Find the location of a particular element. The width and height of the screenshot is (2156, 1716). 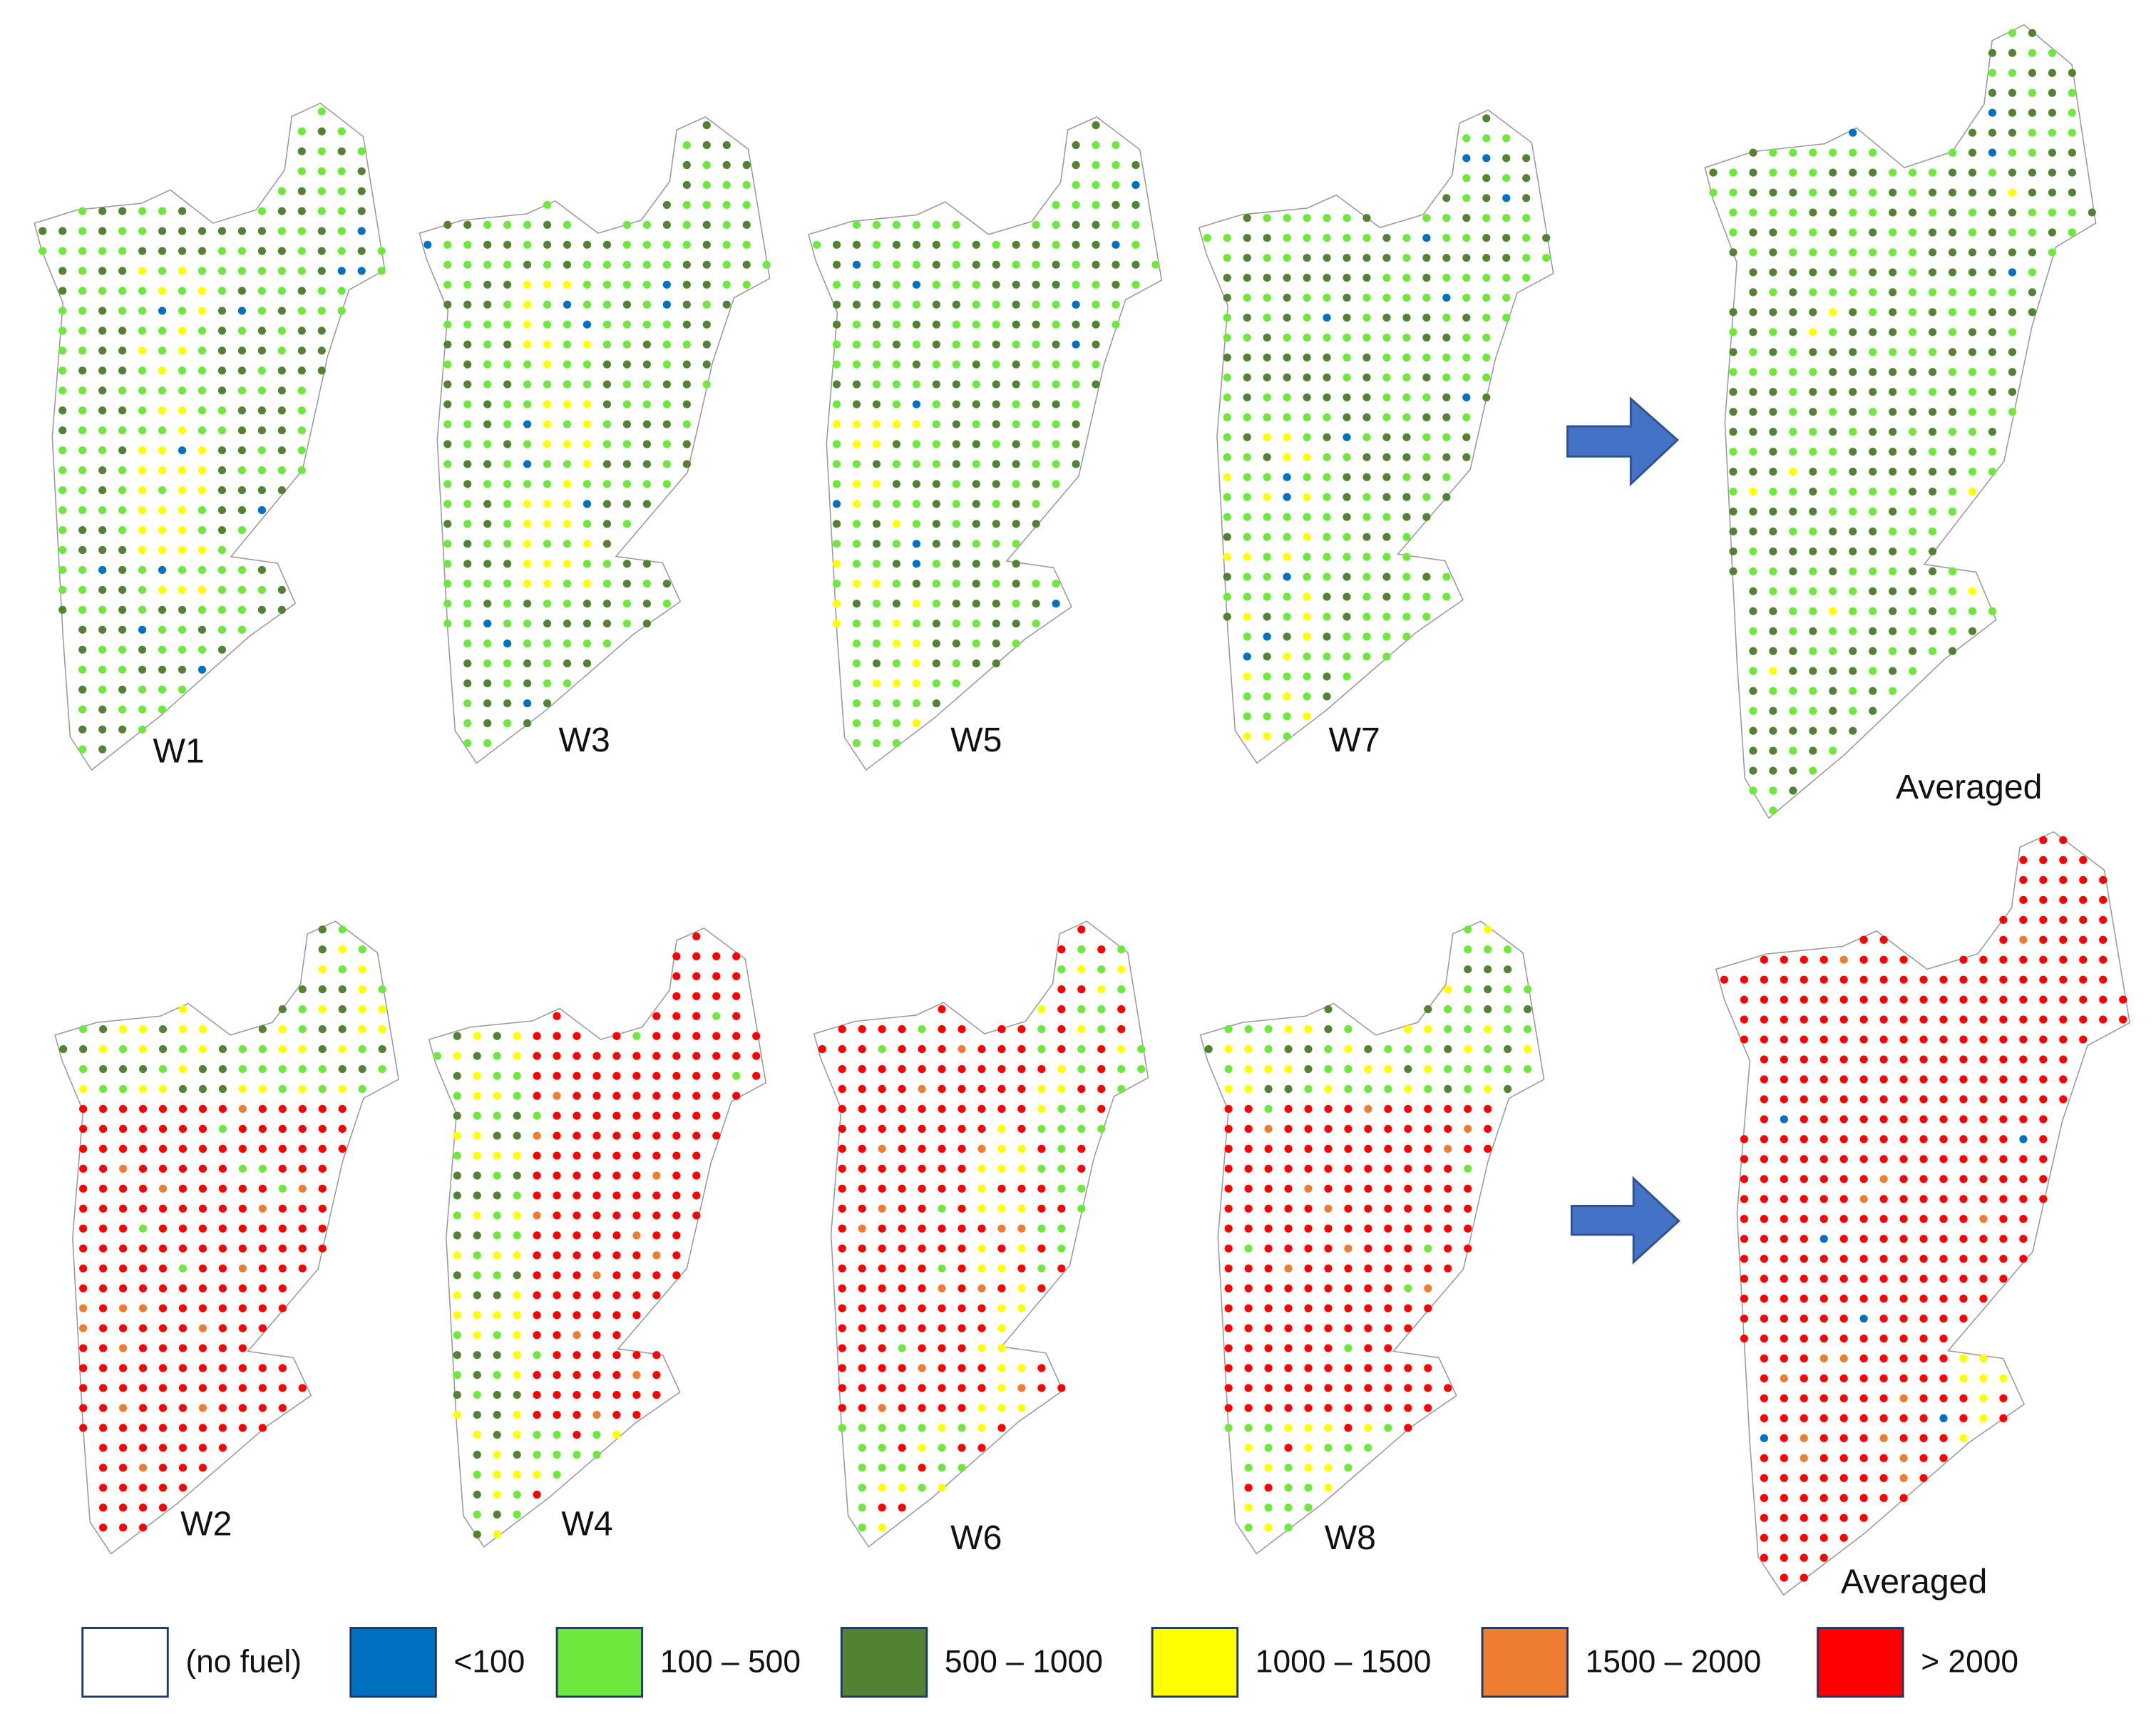

map-panel: W8 is located at coordinates (1372, 1239).